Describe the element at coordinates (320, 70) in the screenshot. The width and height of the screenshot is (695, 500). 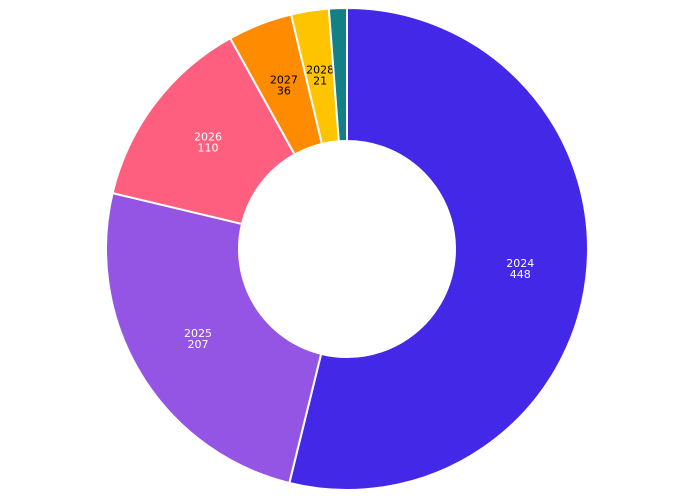
I see `slice-category-label: 2028` at that location.